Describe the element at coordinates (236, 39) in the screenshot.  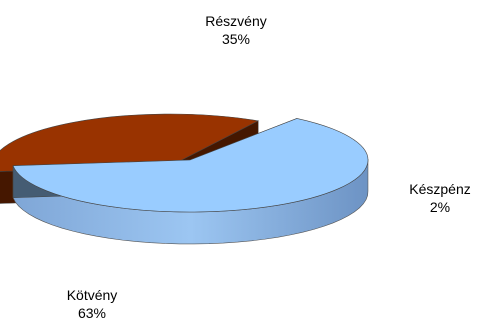
I see `slice-label-reszveny-percent: 35%` at that location.